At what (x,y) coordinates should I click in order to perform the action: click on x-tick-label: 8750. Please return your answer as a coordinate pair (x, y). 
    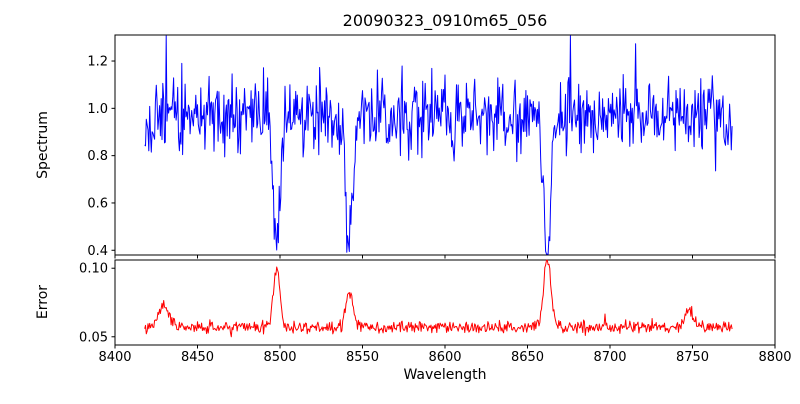
    Looking at the image, I should click on (692, 357).